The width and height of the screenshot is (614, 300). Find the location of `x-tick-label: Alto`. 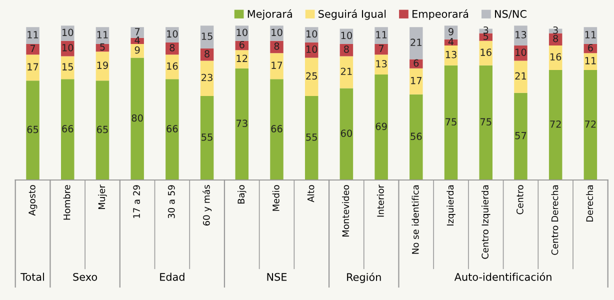

x-tick-label: Alto is located at coordinates (310, 193).